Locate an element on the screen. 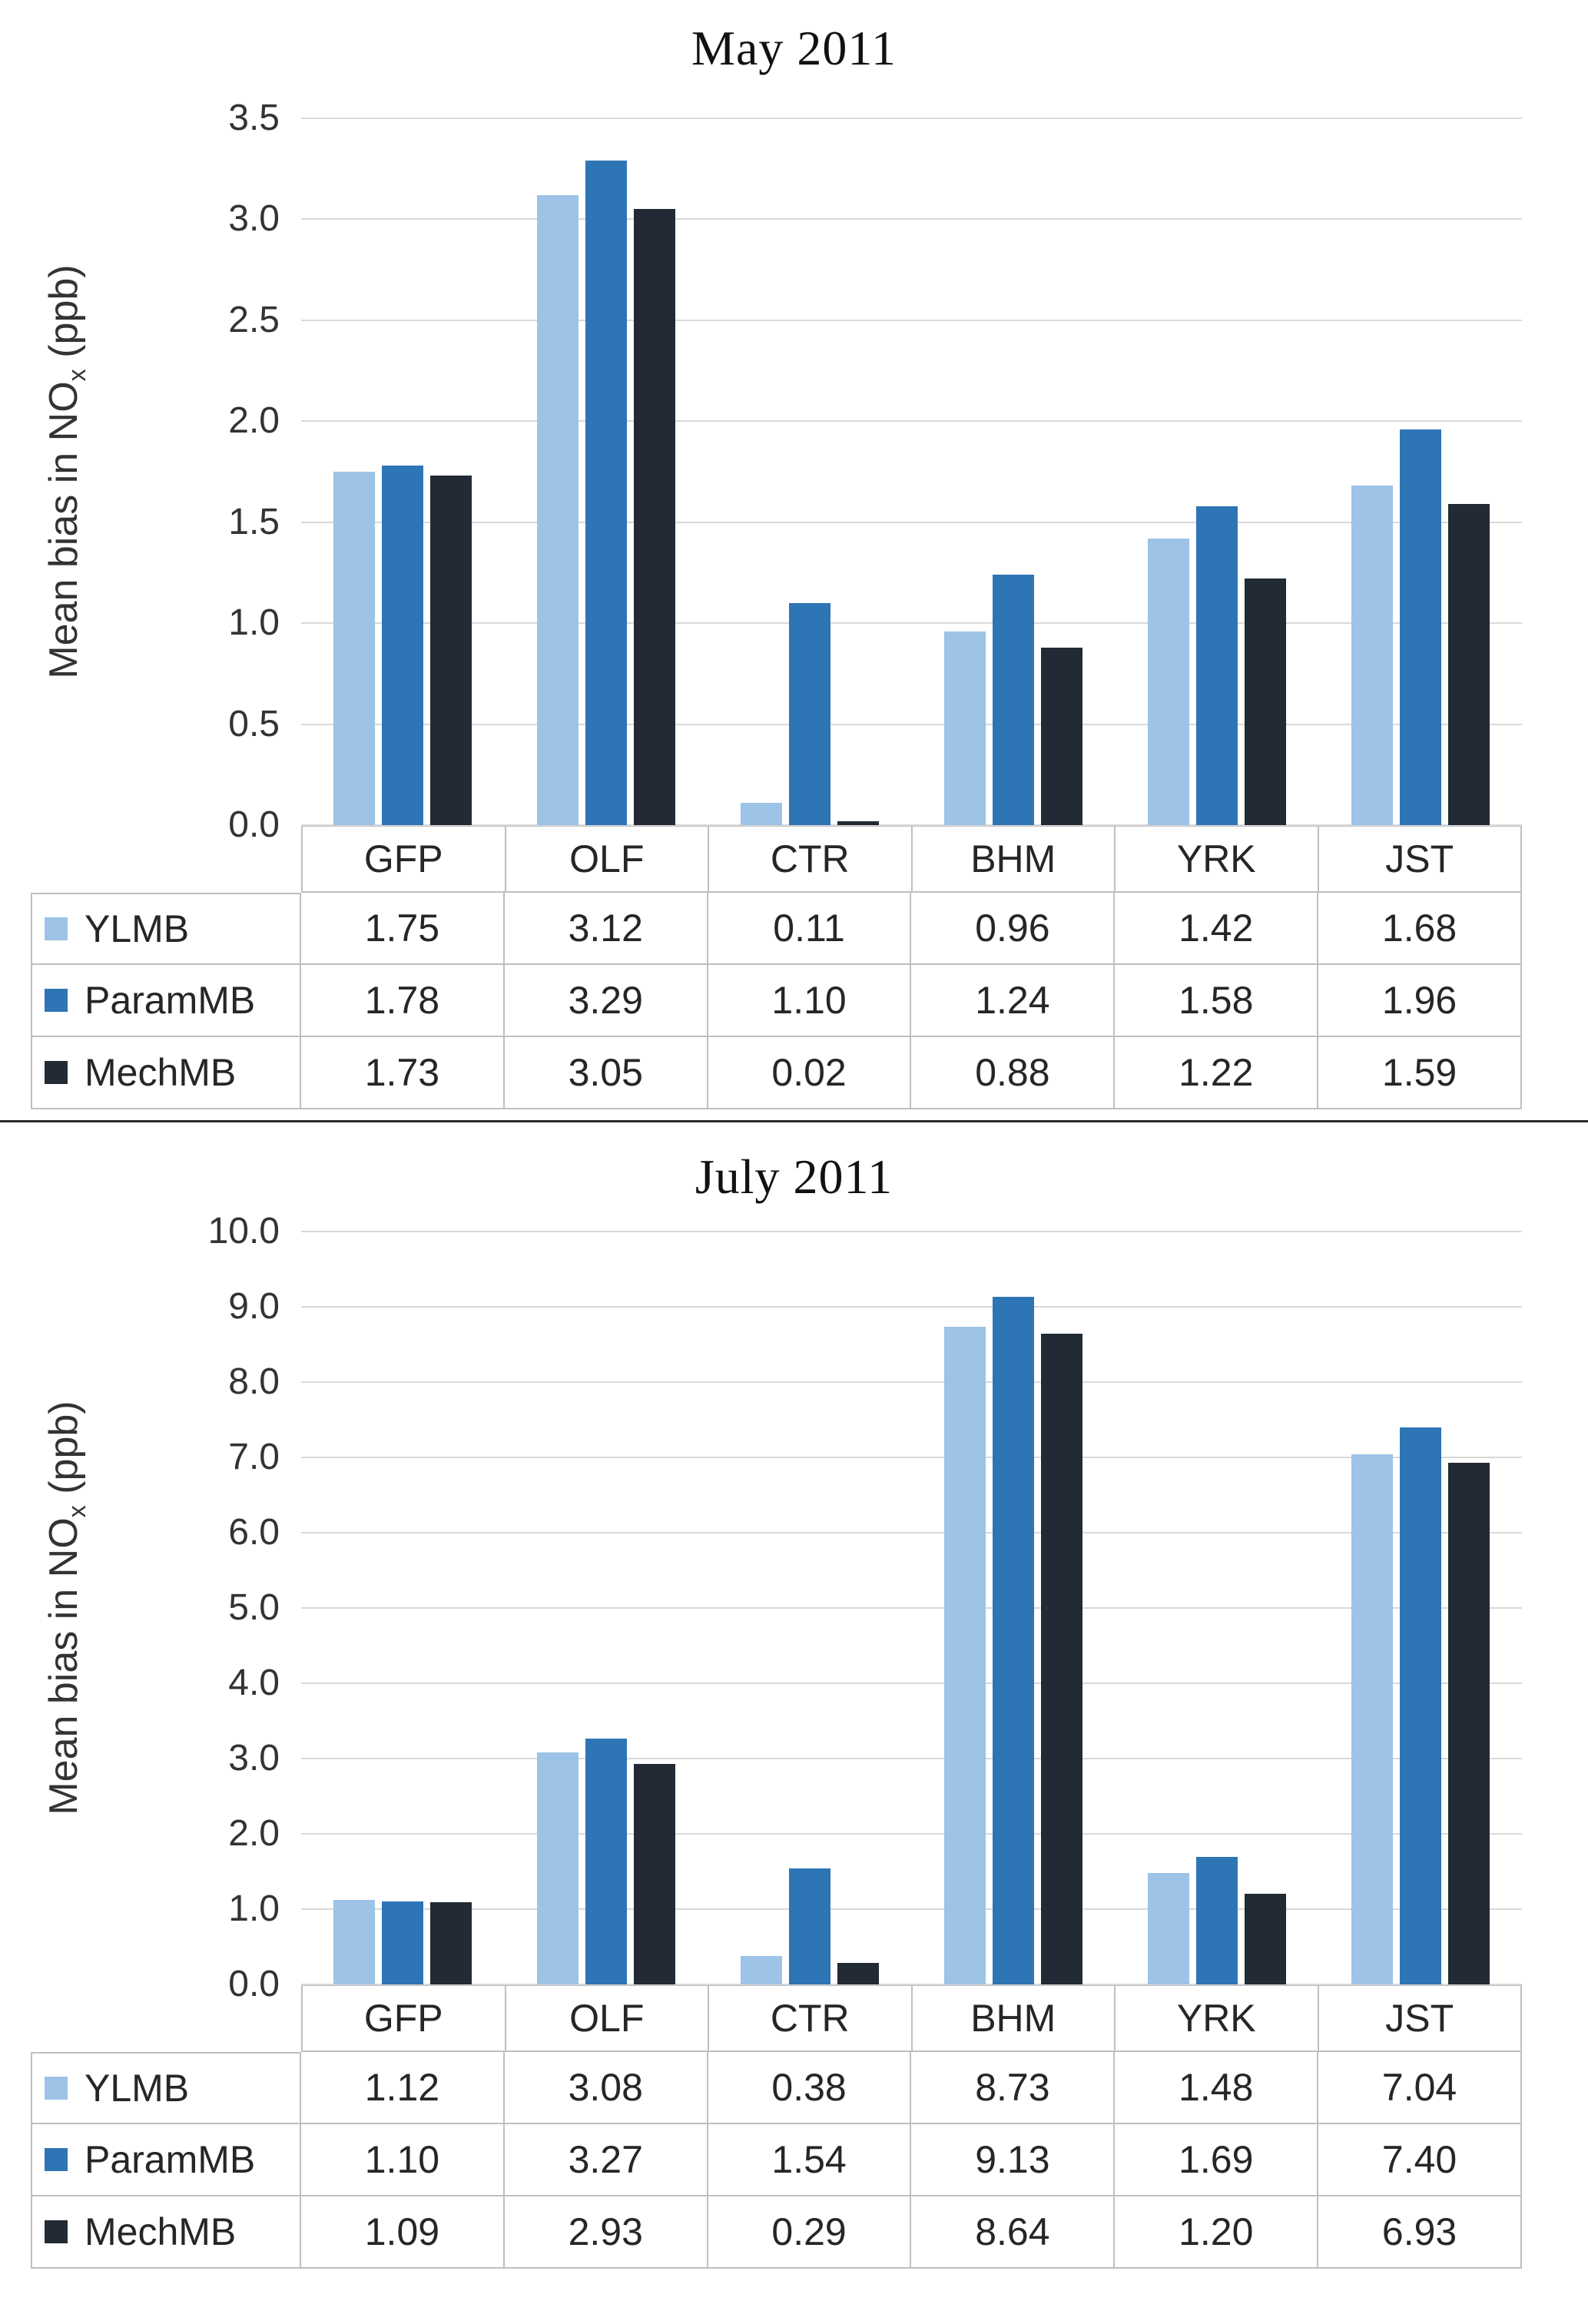  value-parammb-olf: 3.29 is located at coordinates (606, 1001).